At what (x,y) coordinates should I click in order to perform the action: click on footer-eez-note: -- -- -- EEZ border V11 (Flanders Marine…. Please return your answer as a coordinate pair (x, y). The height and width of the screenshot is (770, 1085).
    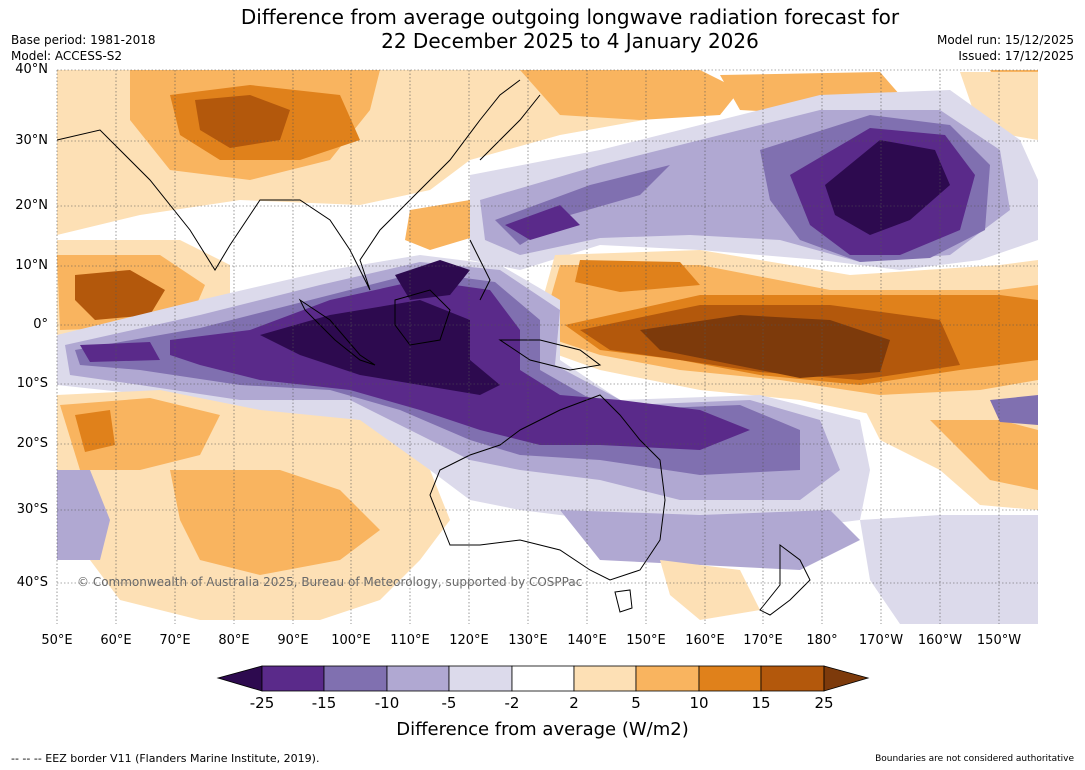
    Looking at the image, I should click on (165, 758).